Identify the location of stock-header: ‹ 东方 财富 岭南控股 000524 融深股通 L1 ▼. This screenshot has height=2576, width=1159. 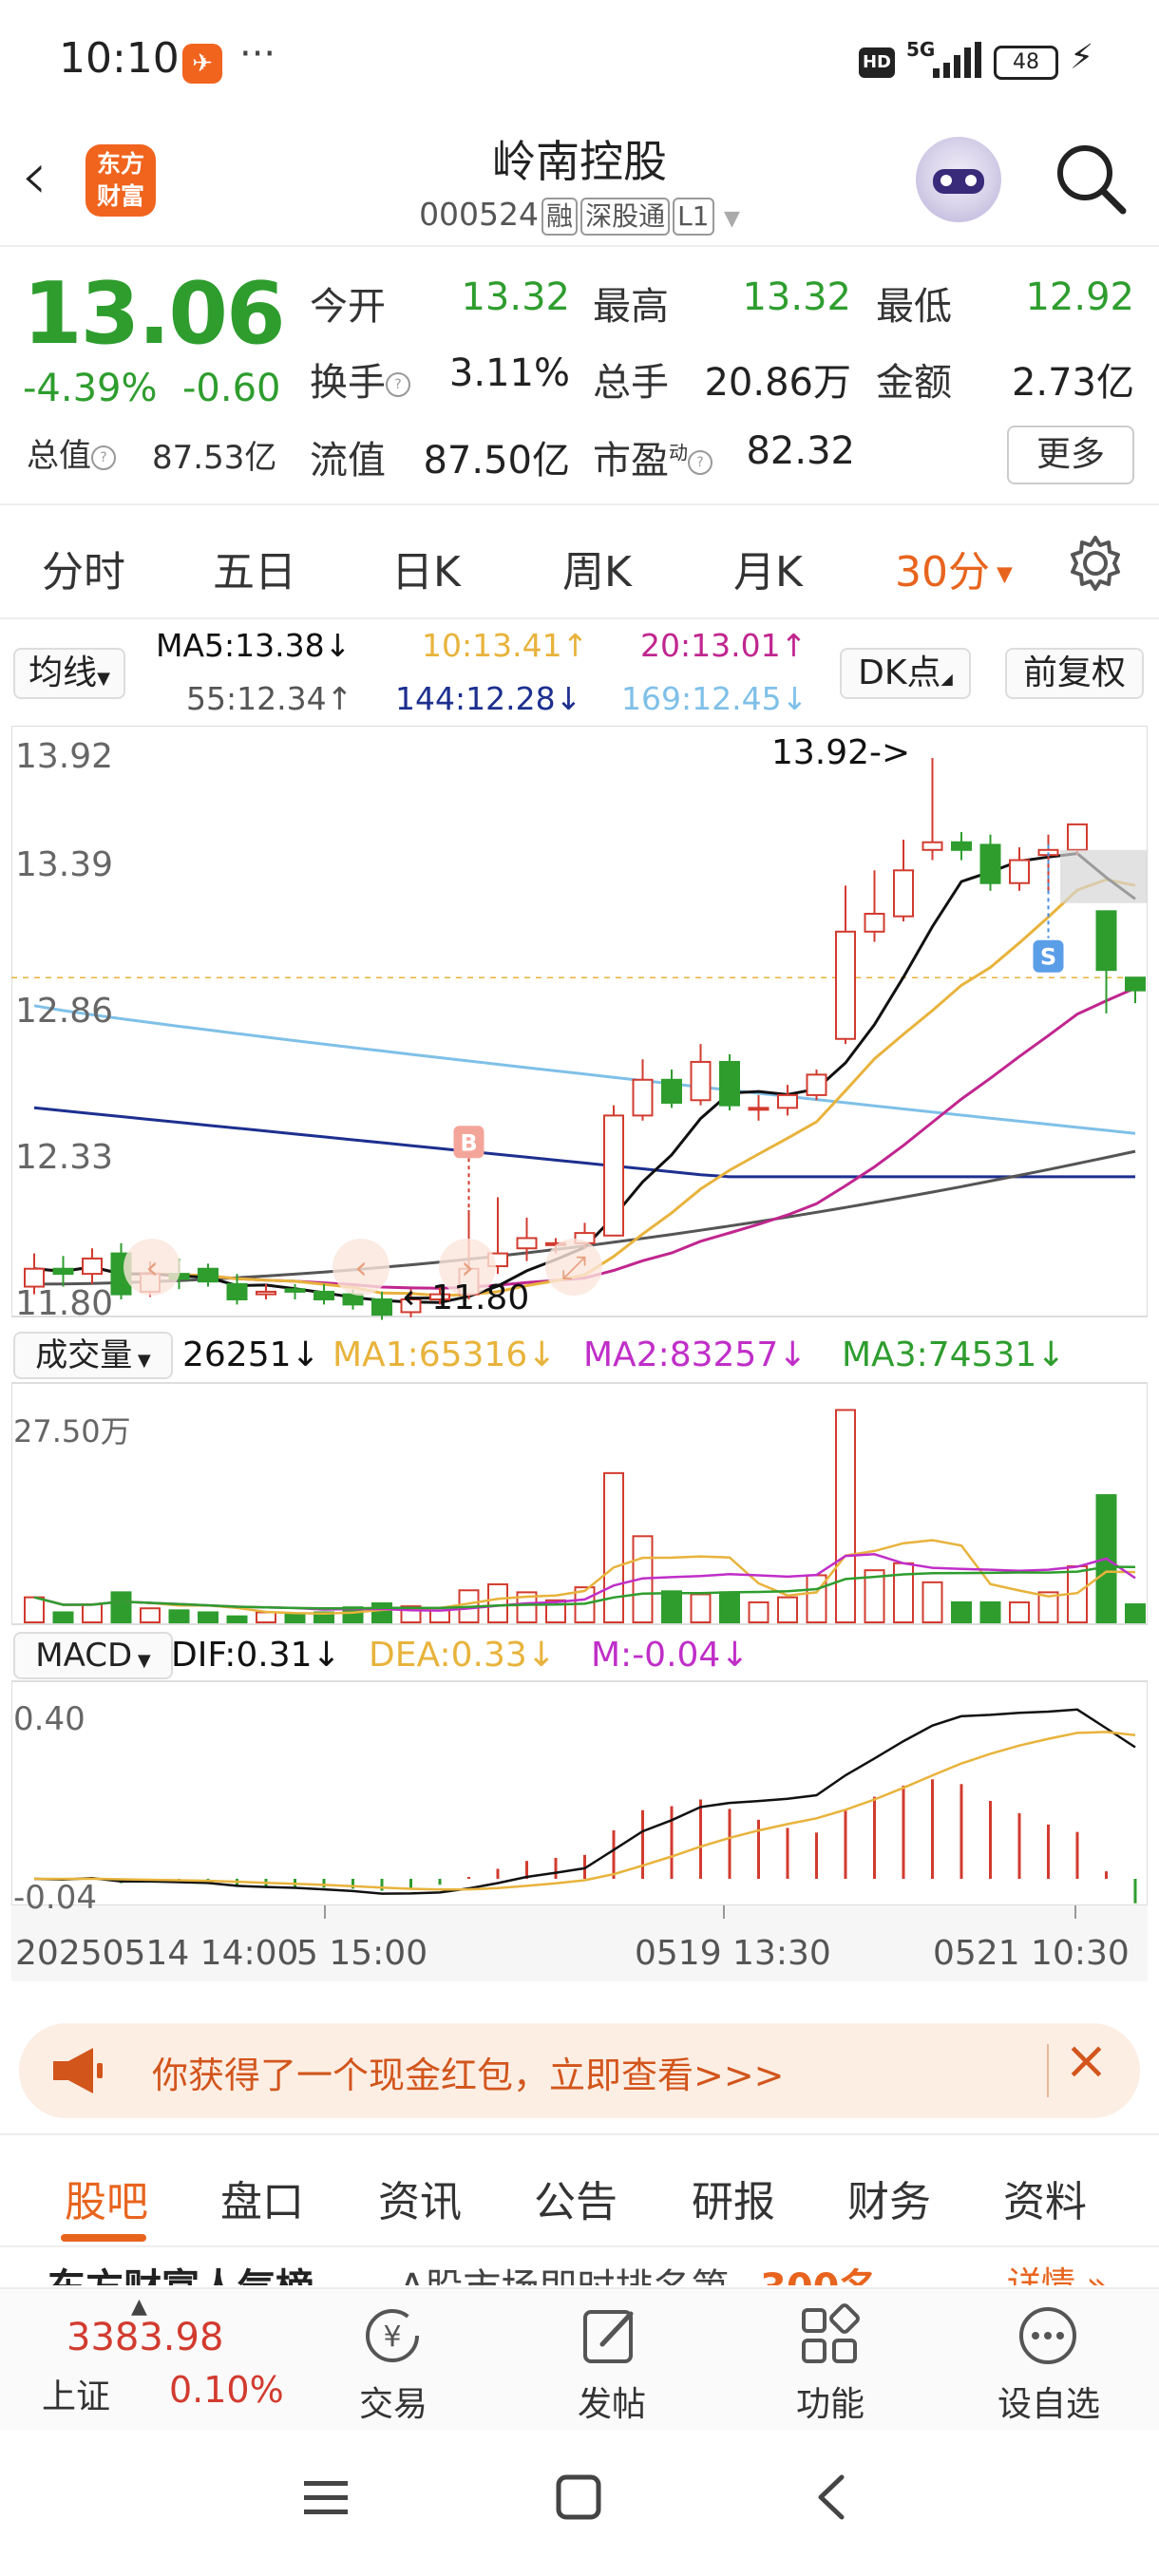
(579, 185).